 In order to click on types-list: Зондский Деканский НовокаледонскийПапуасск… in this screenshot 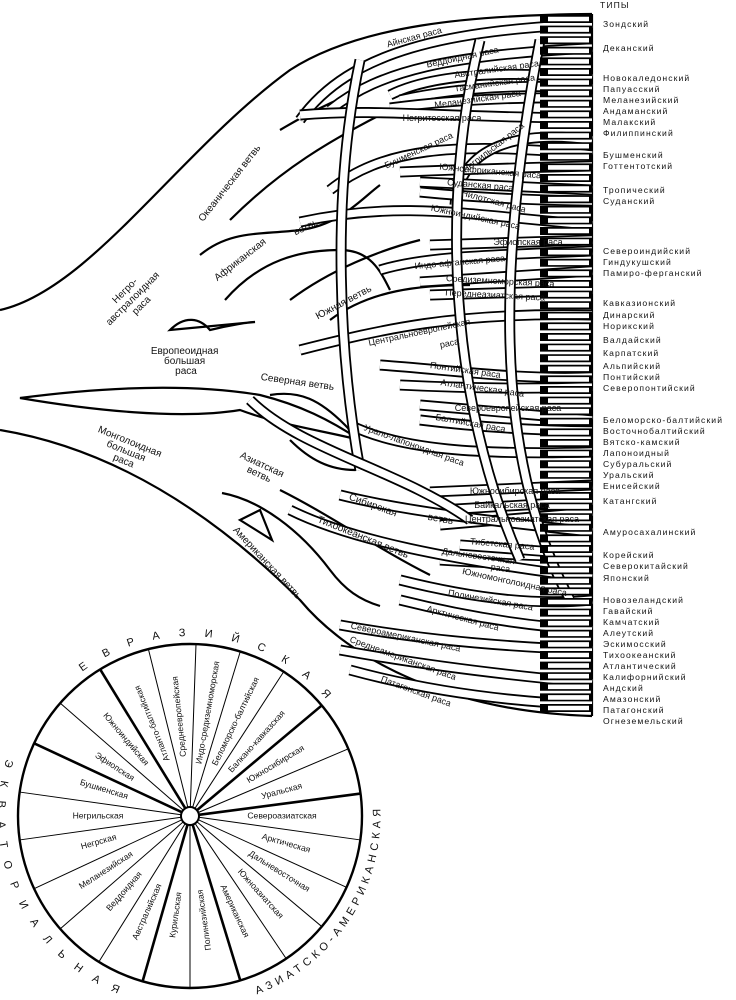, I will do `click(663, 372)`.